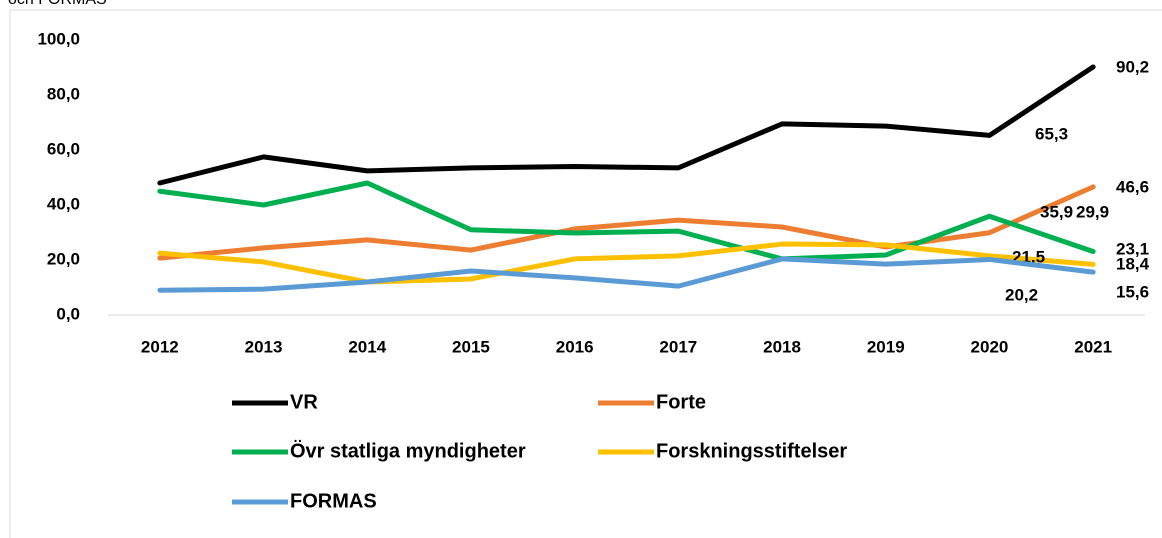  I want to click on legend-label: FORMAS, so click(333, 501).